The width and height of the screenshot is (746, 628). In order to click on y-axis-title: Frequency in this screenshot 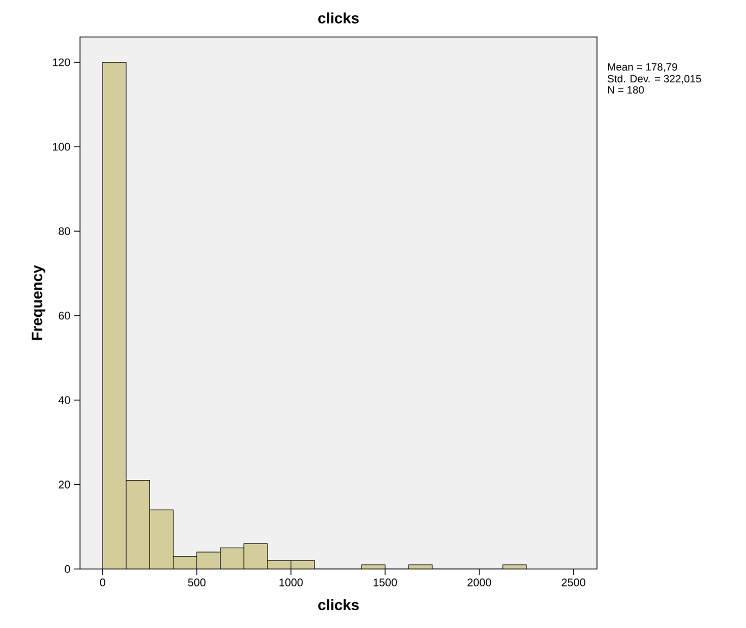, I will do `click(39, 302)`.